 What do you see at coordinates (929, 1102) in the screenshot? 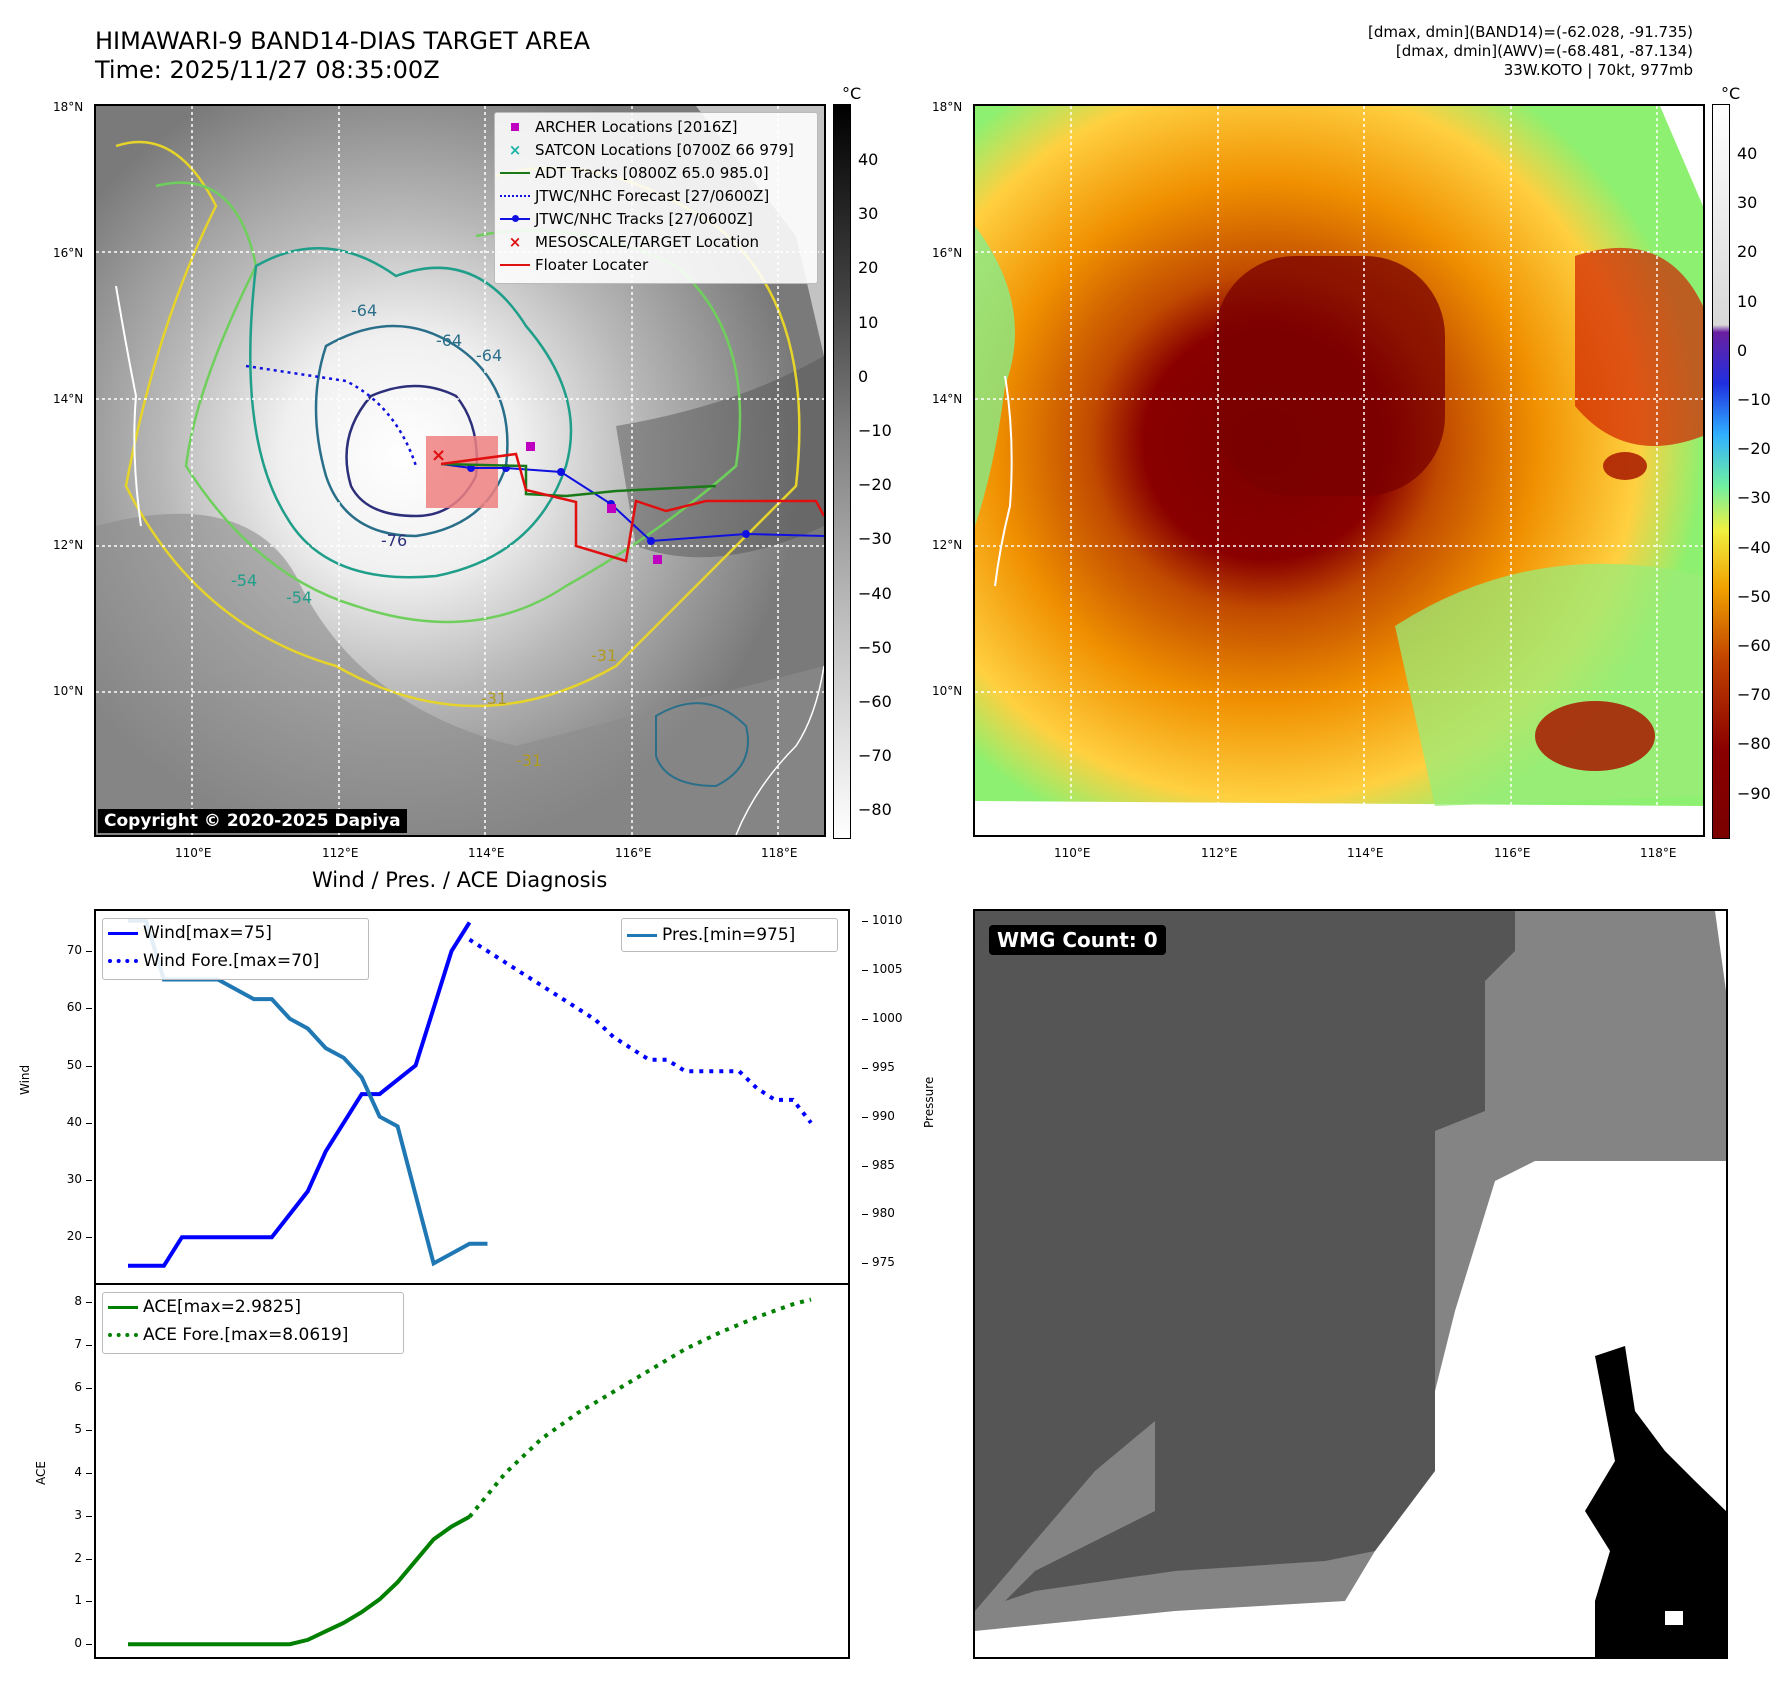
I see `pressure-ylabel: Pressure` at bounding box center [929, 1102].